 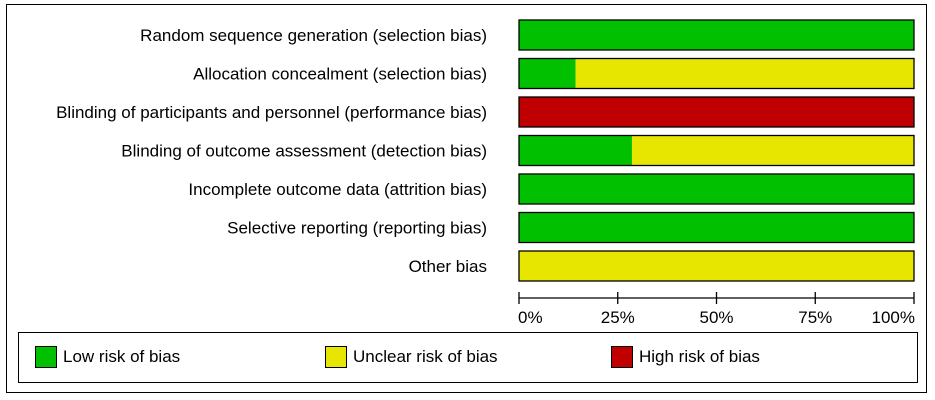 What do you see at coordinates (699, 356) in the screenshot?
I see `legend-label-high: High risk of bias` at bounding box center [699, 356].